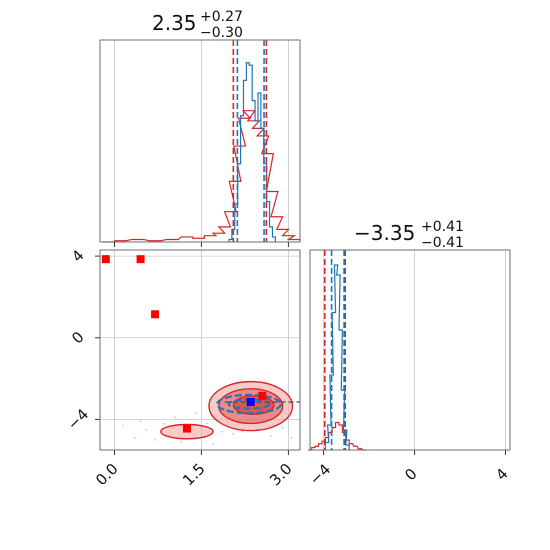 This screenshot has width=550, height=550. Describe the element at coordinates (194, 475) in the screenshot. I see `p3-xtick-label-1: 1.5` at that location.